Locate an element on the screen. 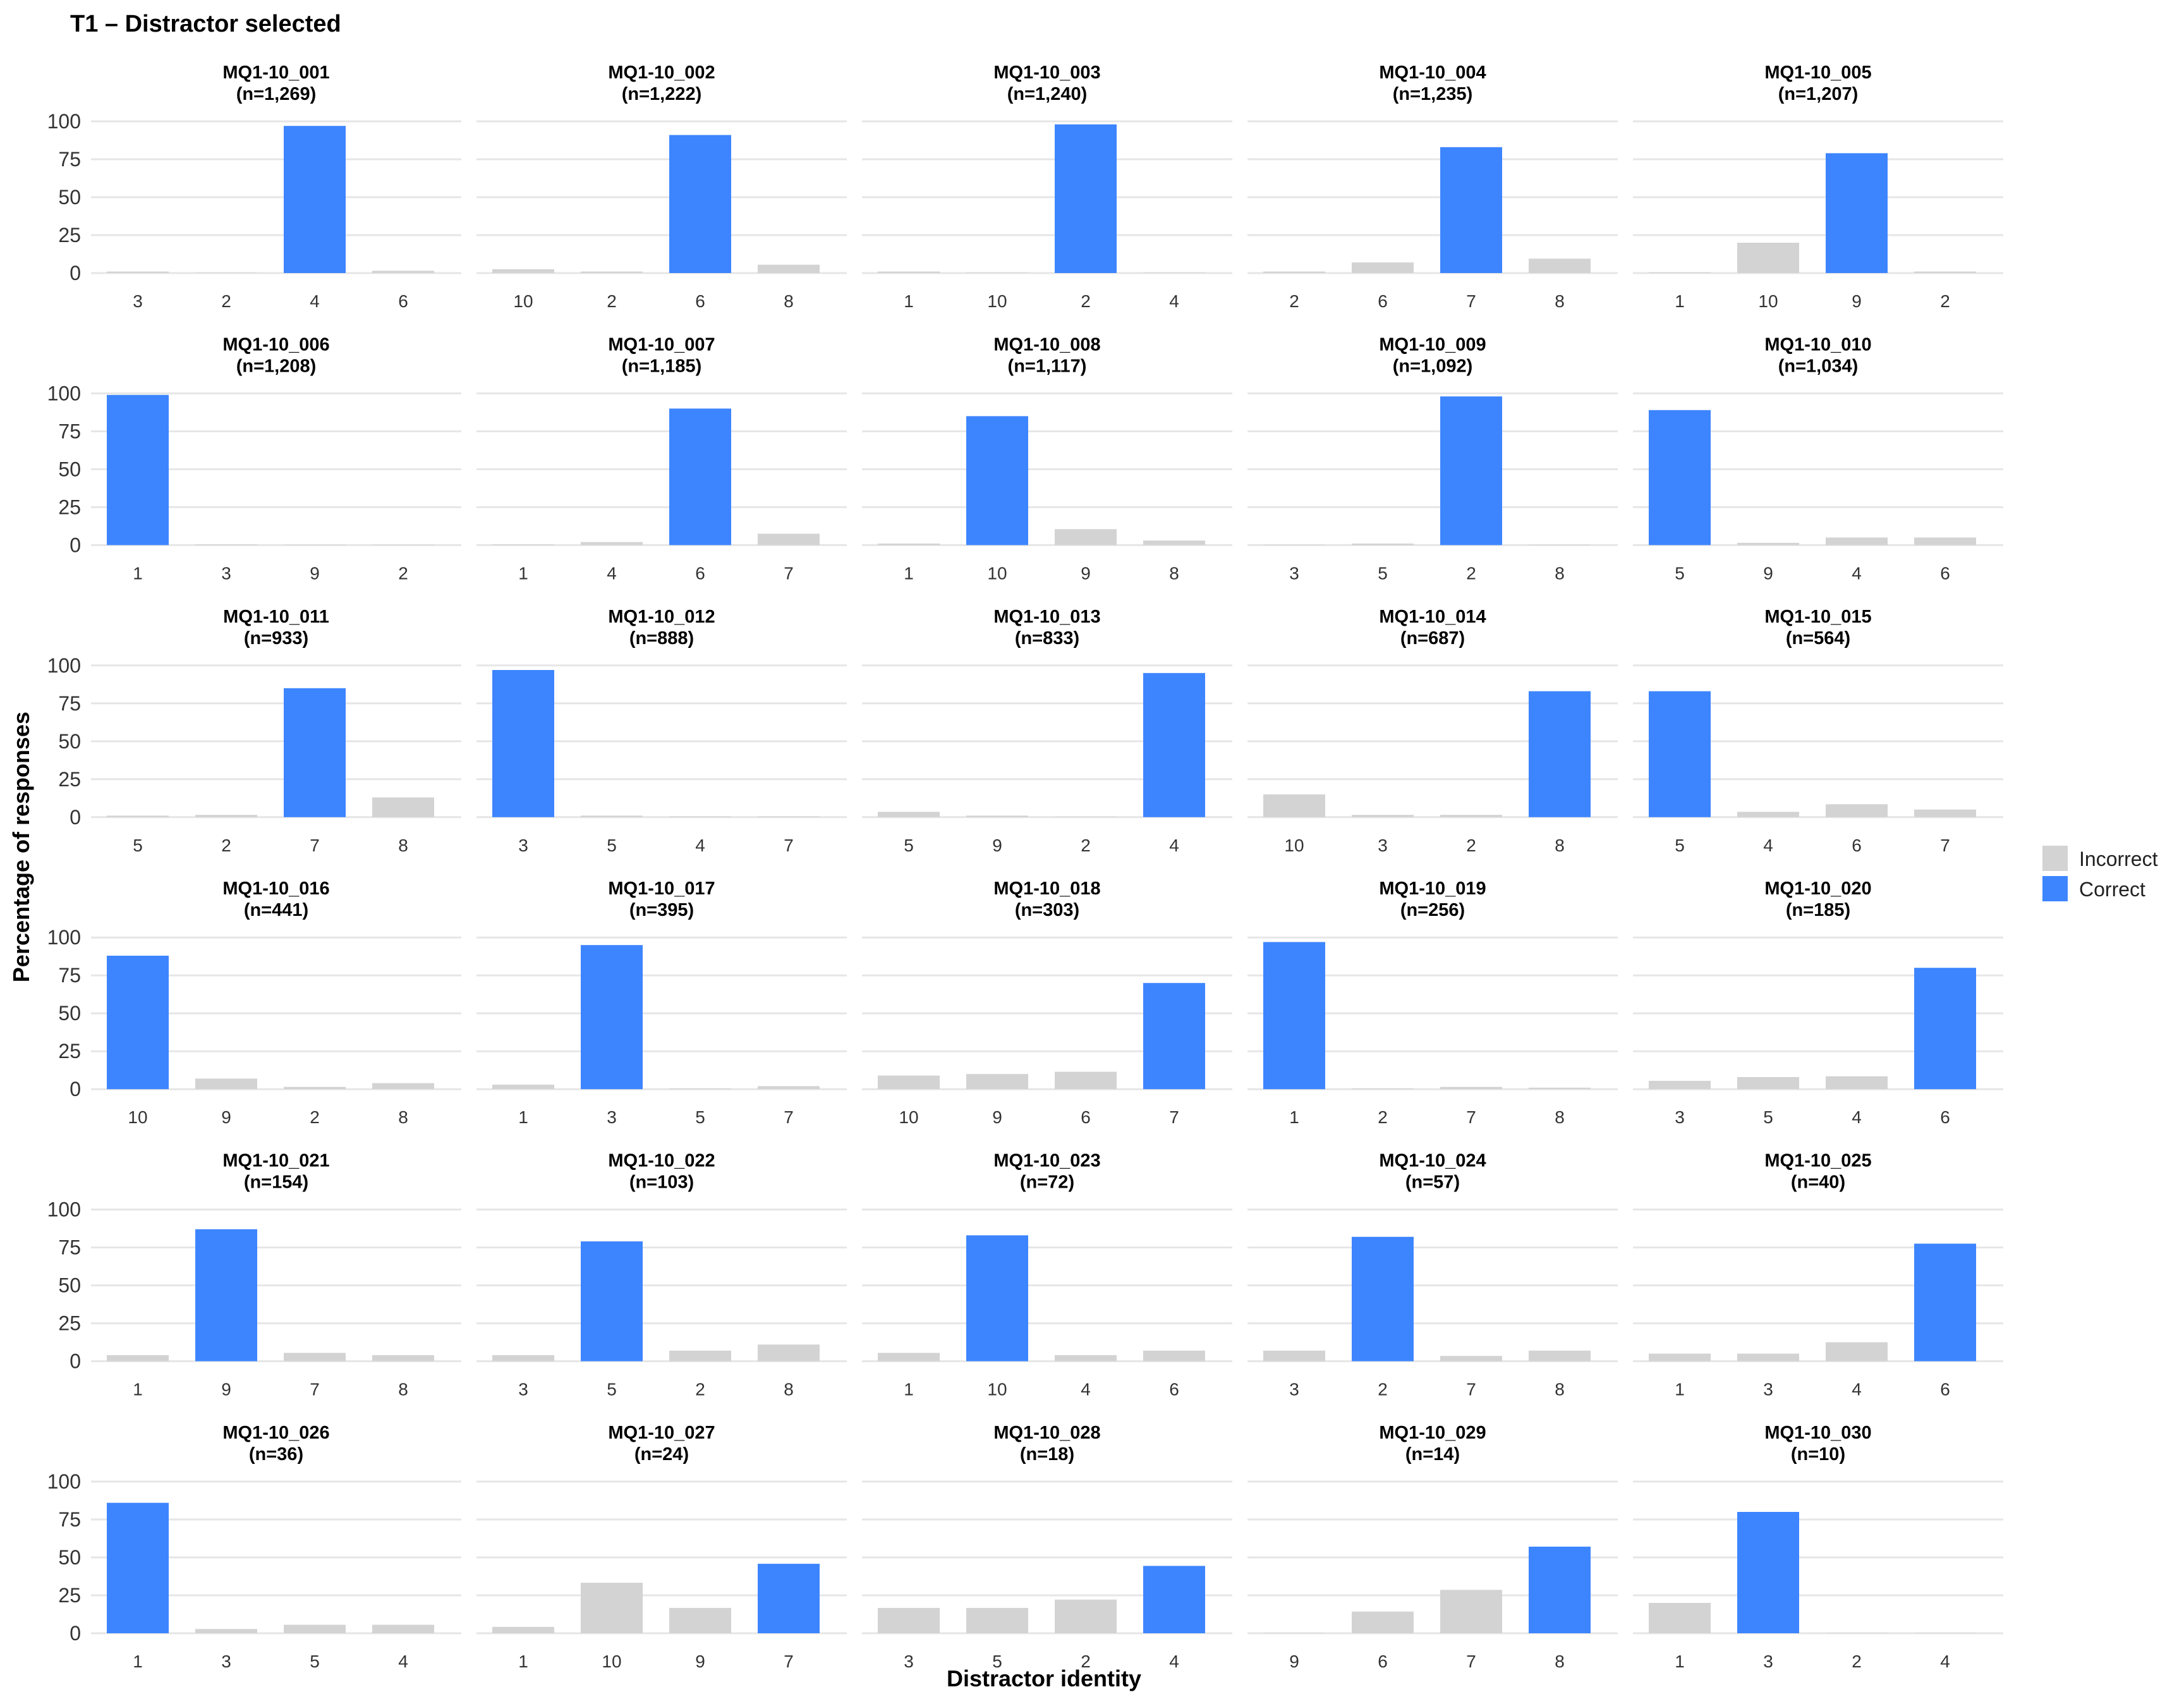 The width and height of the screenshot is (2184, 1699). panel-title: MQ1-10_006 is located at coordinates (275, 344).